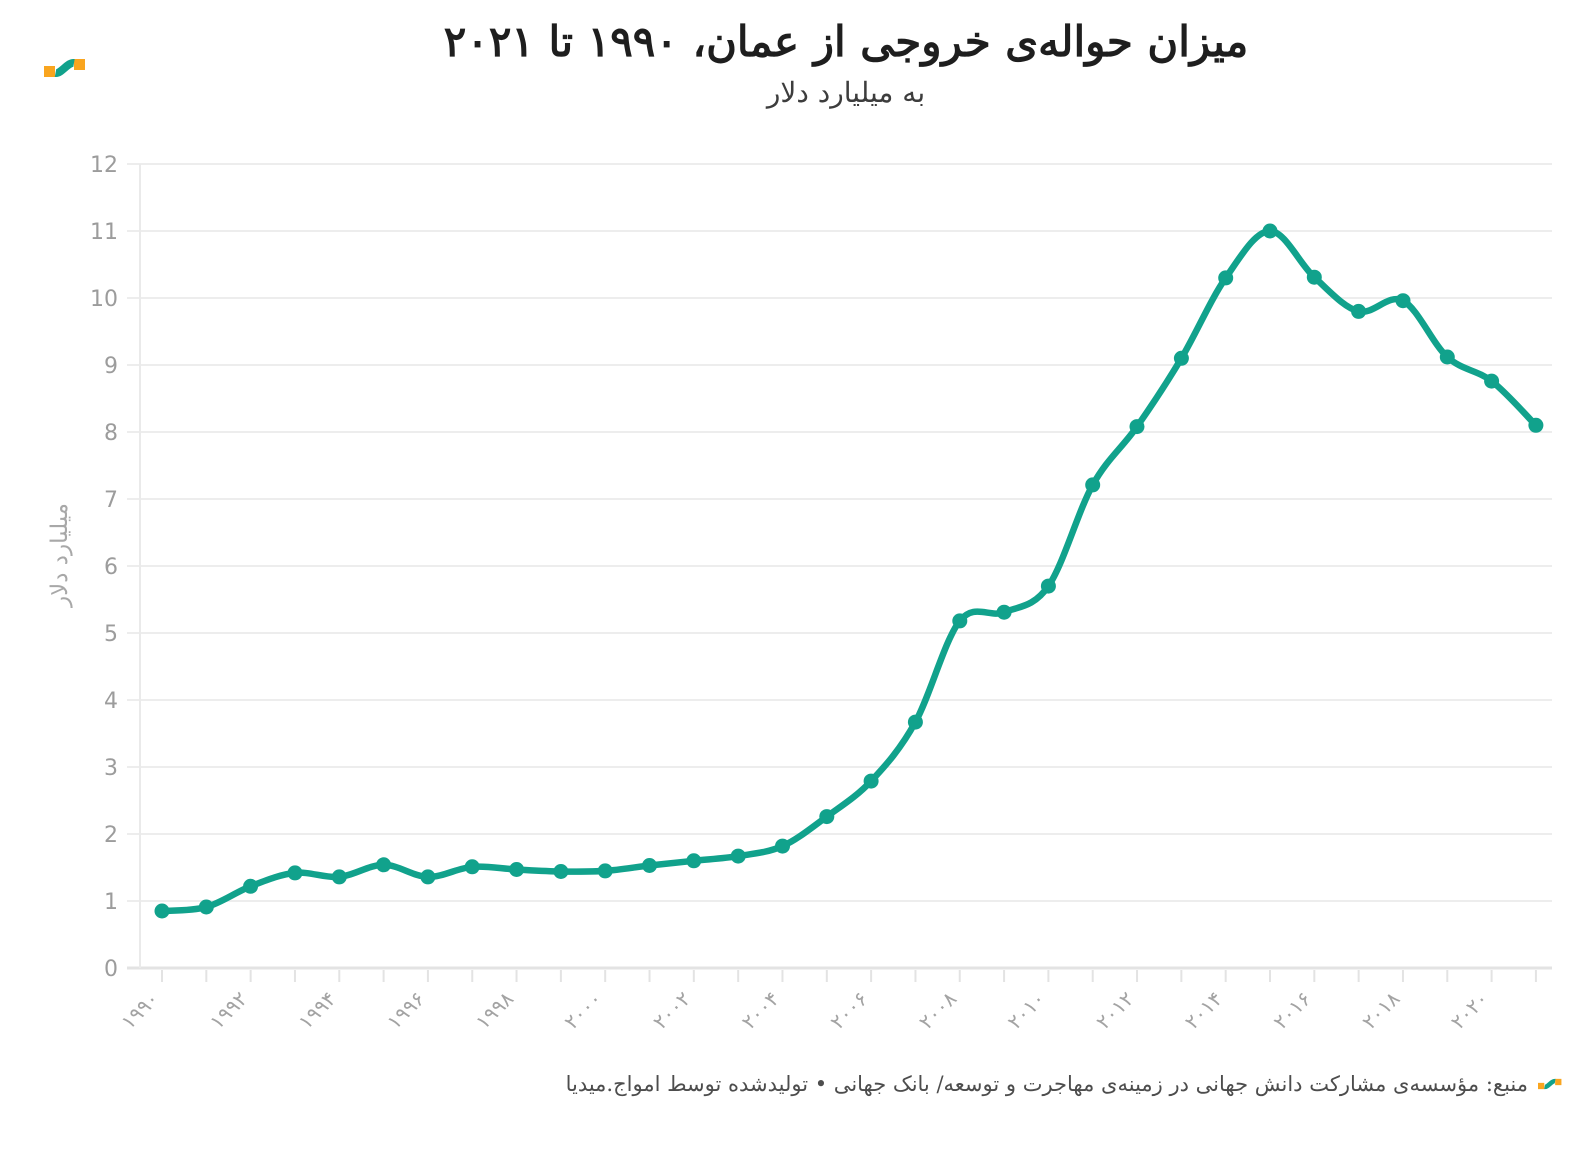 The width and height of the screenshot is (1592, 1150). Describe the element at coordinates (228, 1010) in the screenshot. I see `x-tick-label: ۱۹۹۲` at that location.